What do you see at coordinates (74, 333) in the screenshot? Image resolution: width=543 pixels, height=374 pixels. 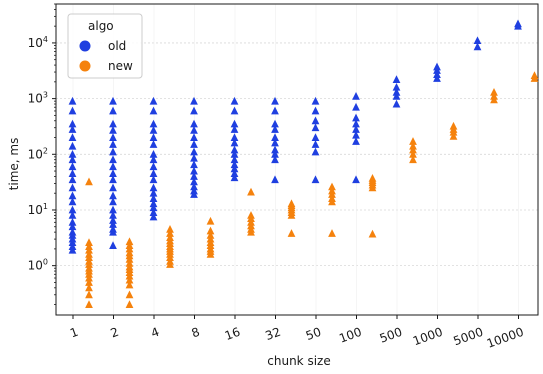 I see `x-tick-label: 1` at bounding box center [74, 333].